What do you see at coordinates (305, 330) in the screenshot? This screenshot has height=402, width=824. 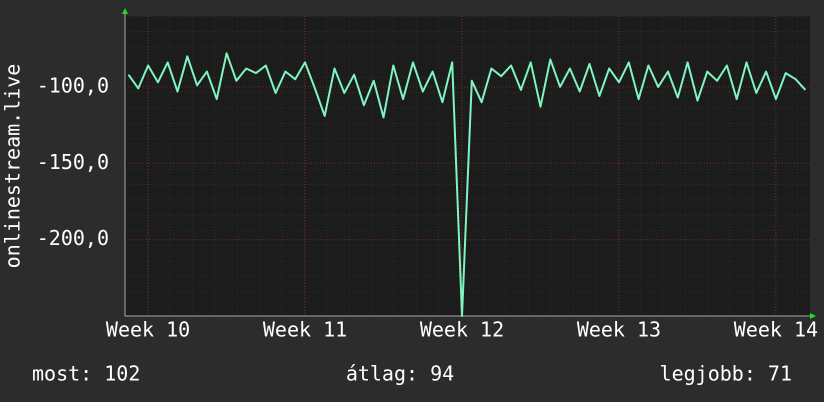 I see `x-tick-label: Week 11` at bounding box center [305, 330].